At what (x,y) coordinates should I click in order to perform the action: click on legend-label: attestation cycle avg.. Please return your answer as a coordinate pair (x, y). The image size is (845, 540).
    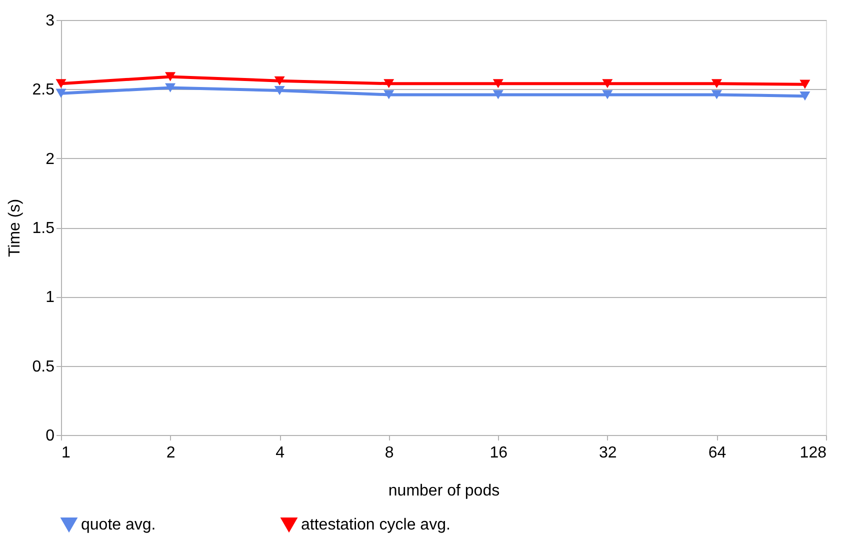
    Looking at the image, I should click on (375, 525).